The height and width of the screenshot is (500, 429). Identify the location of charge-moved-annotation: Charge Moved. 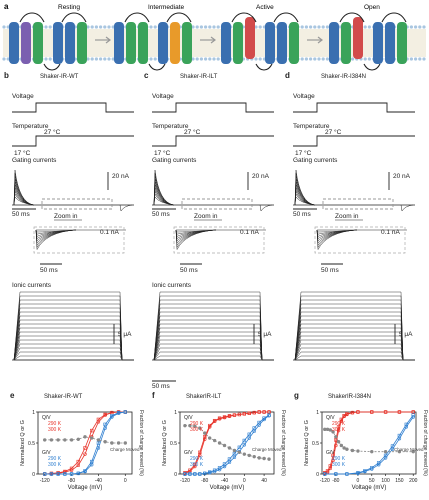
(125, 449).